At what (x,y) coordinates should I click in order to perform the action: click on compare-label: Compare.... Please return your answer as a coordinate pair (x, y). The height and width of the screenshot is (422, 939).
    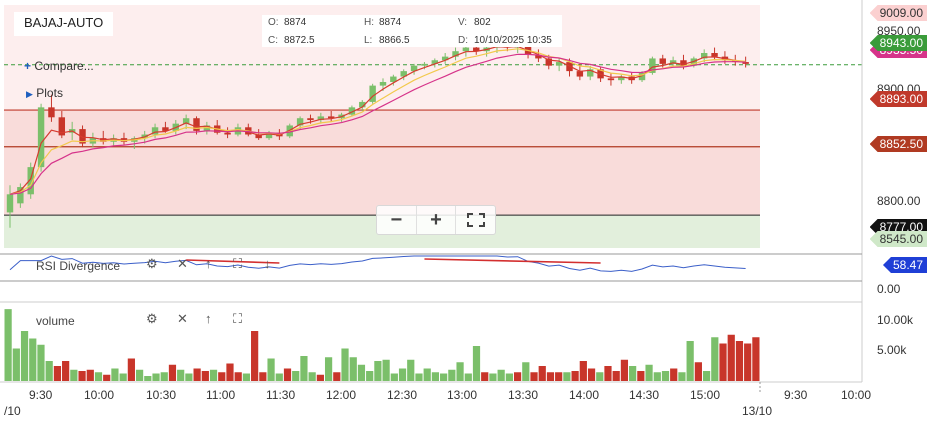
    Looking at the image, I should click on (64, 66).